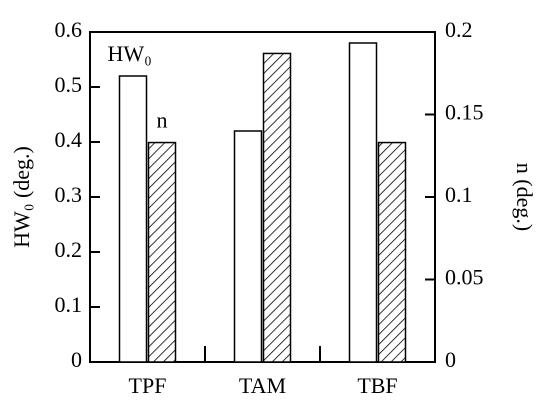 The height and width of the screenshot is (418, 550). What do you see at coordinates (162, 120) in the screenshot?
I see `series-label: n` at bounding box center [162, 120].